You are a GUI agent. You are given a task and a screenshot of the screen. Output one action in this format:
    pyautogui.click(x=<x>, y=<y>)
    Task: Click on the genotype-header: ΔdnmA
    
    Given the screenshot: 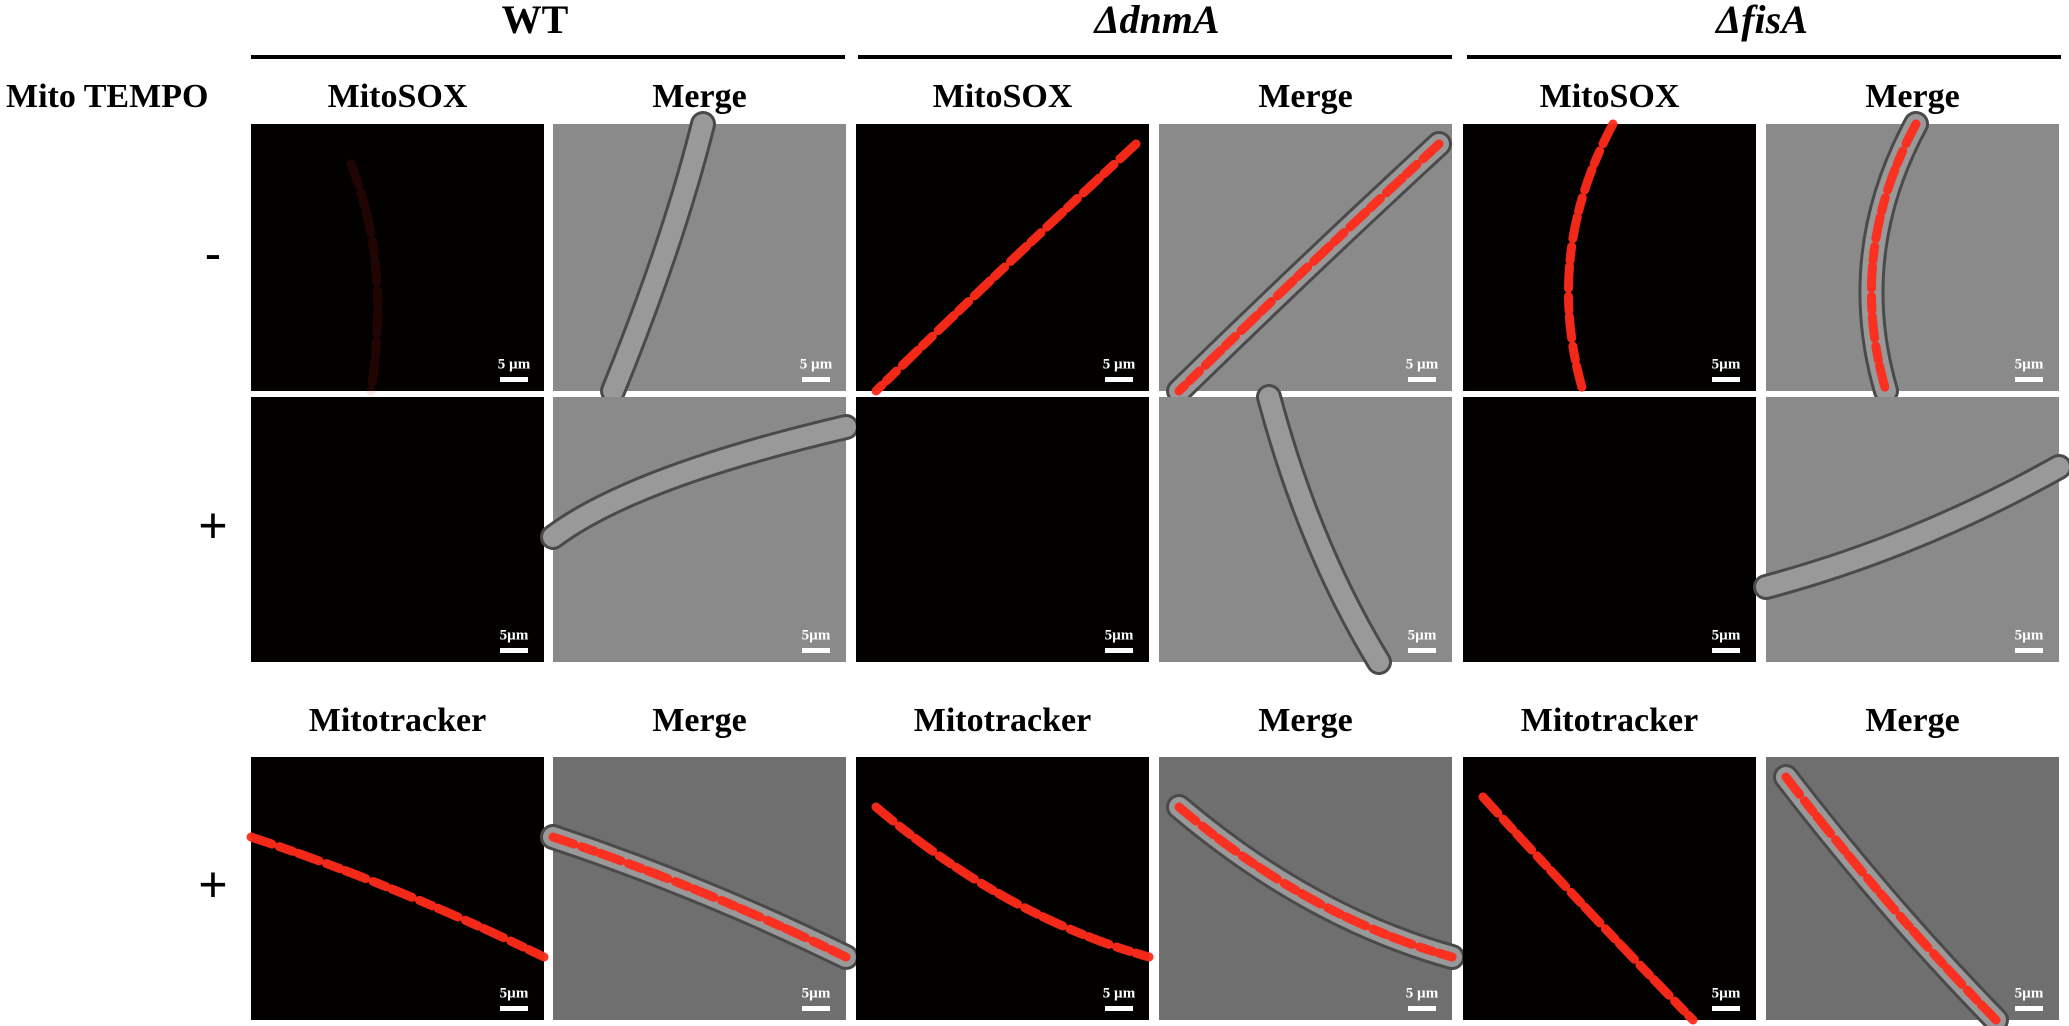 What is the action you would take?
    pyautogui.click(x=1155, y=21)
    